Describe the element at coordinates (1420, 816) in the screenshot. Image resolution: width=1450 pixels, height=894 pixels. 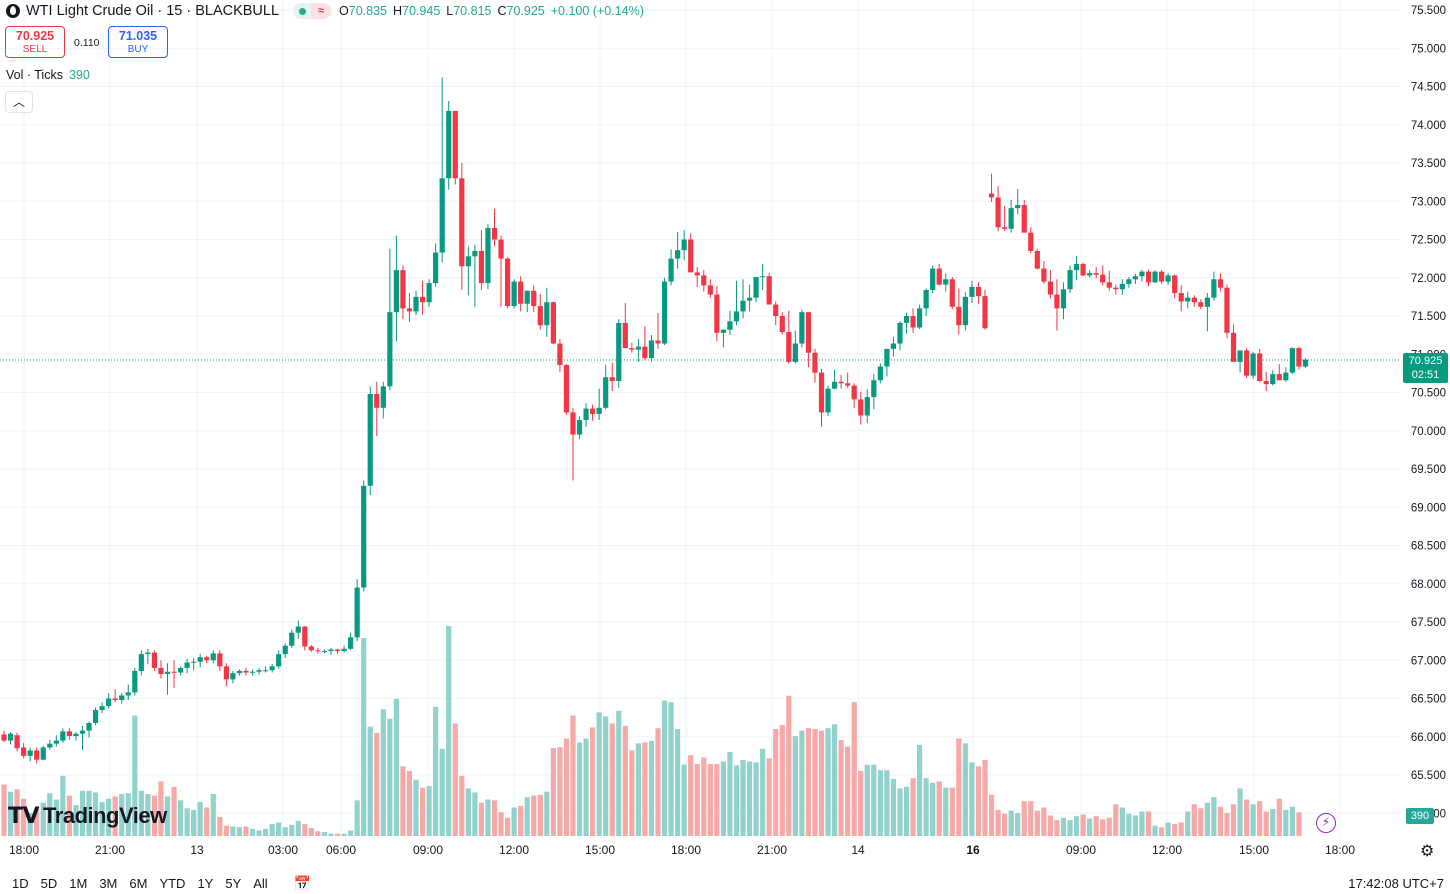
I see `volume-value-tag: 390` at that location.